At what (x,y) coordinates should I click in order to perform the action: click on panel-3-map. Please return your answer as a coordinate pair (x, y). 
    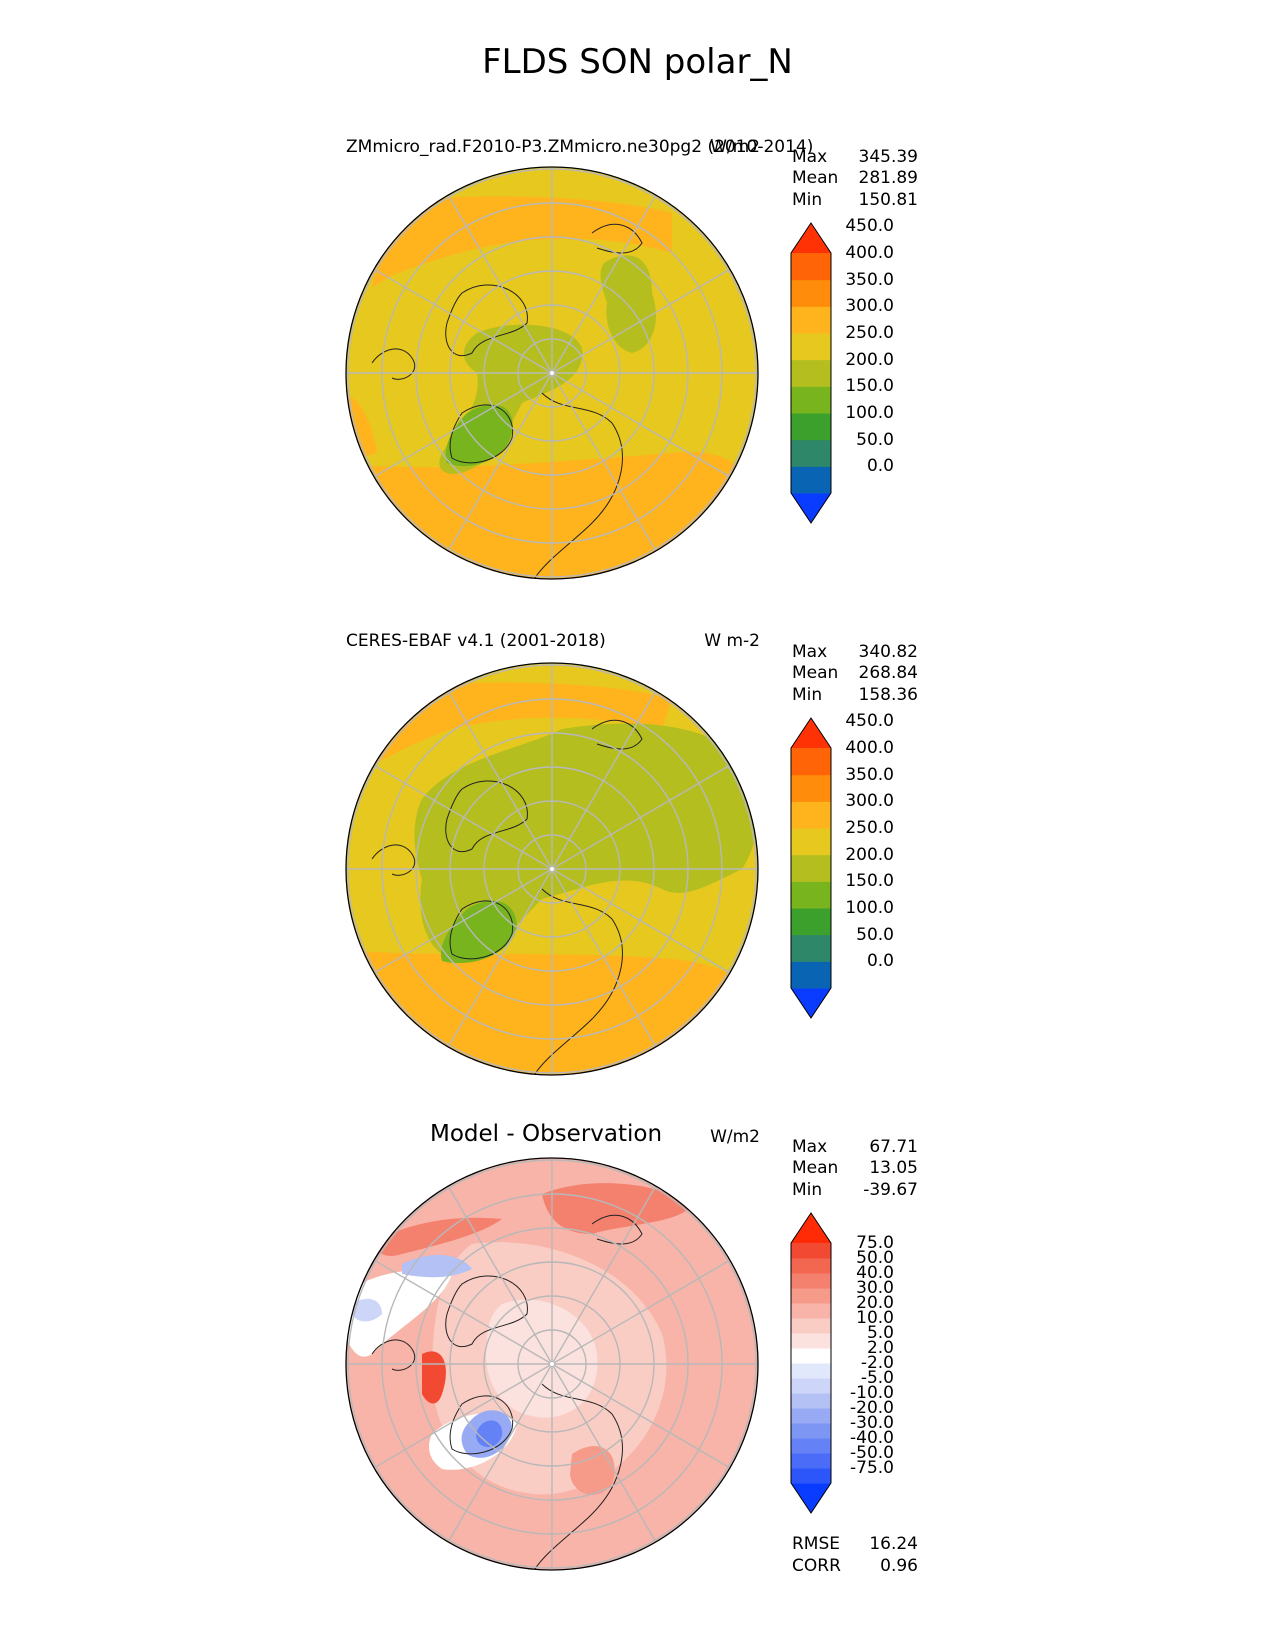
    Looking at the image, I should click on (552, 1364).